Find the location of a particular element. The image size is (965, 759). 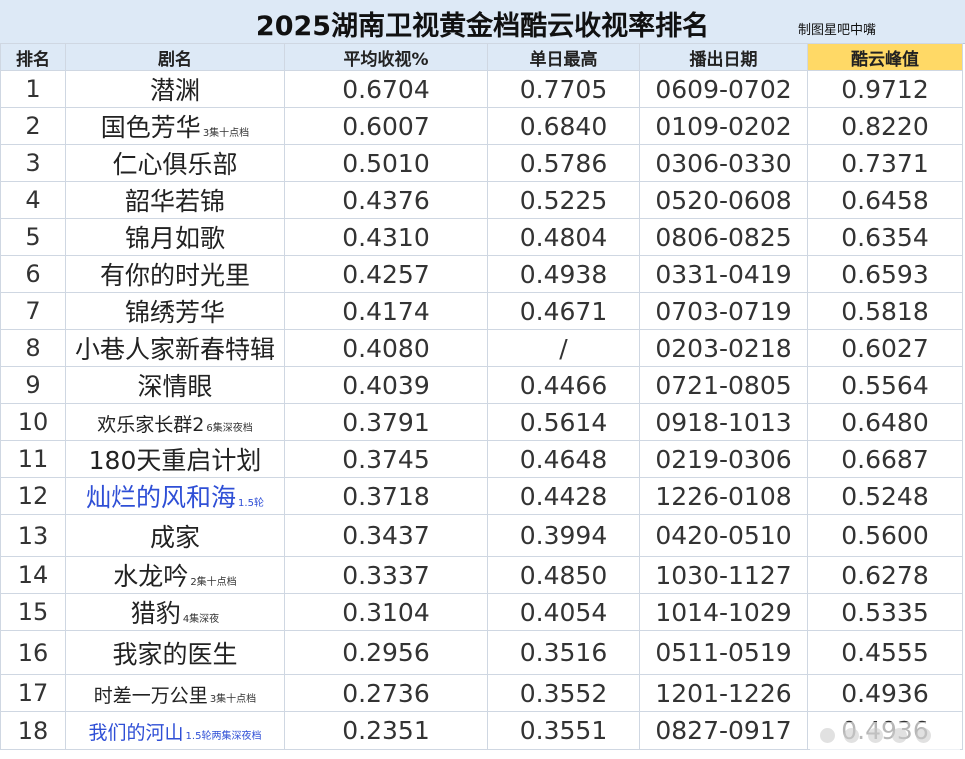

avg-rating-cell: 0.3791 is located at coordinates (386, 422).